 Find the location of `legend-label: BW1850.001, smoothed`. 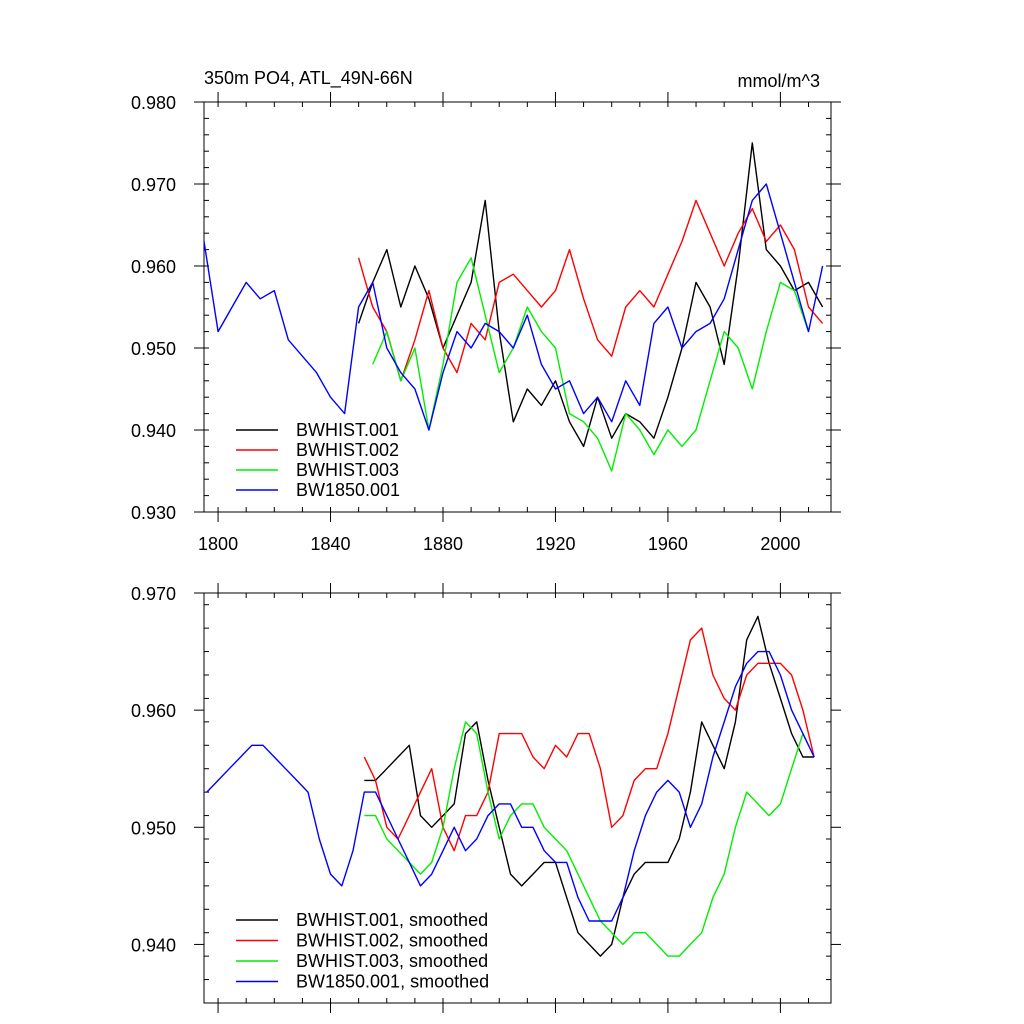

legend-label: BW1850.001, smoothed is located at coordinates (392, 982).